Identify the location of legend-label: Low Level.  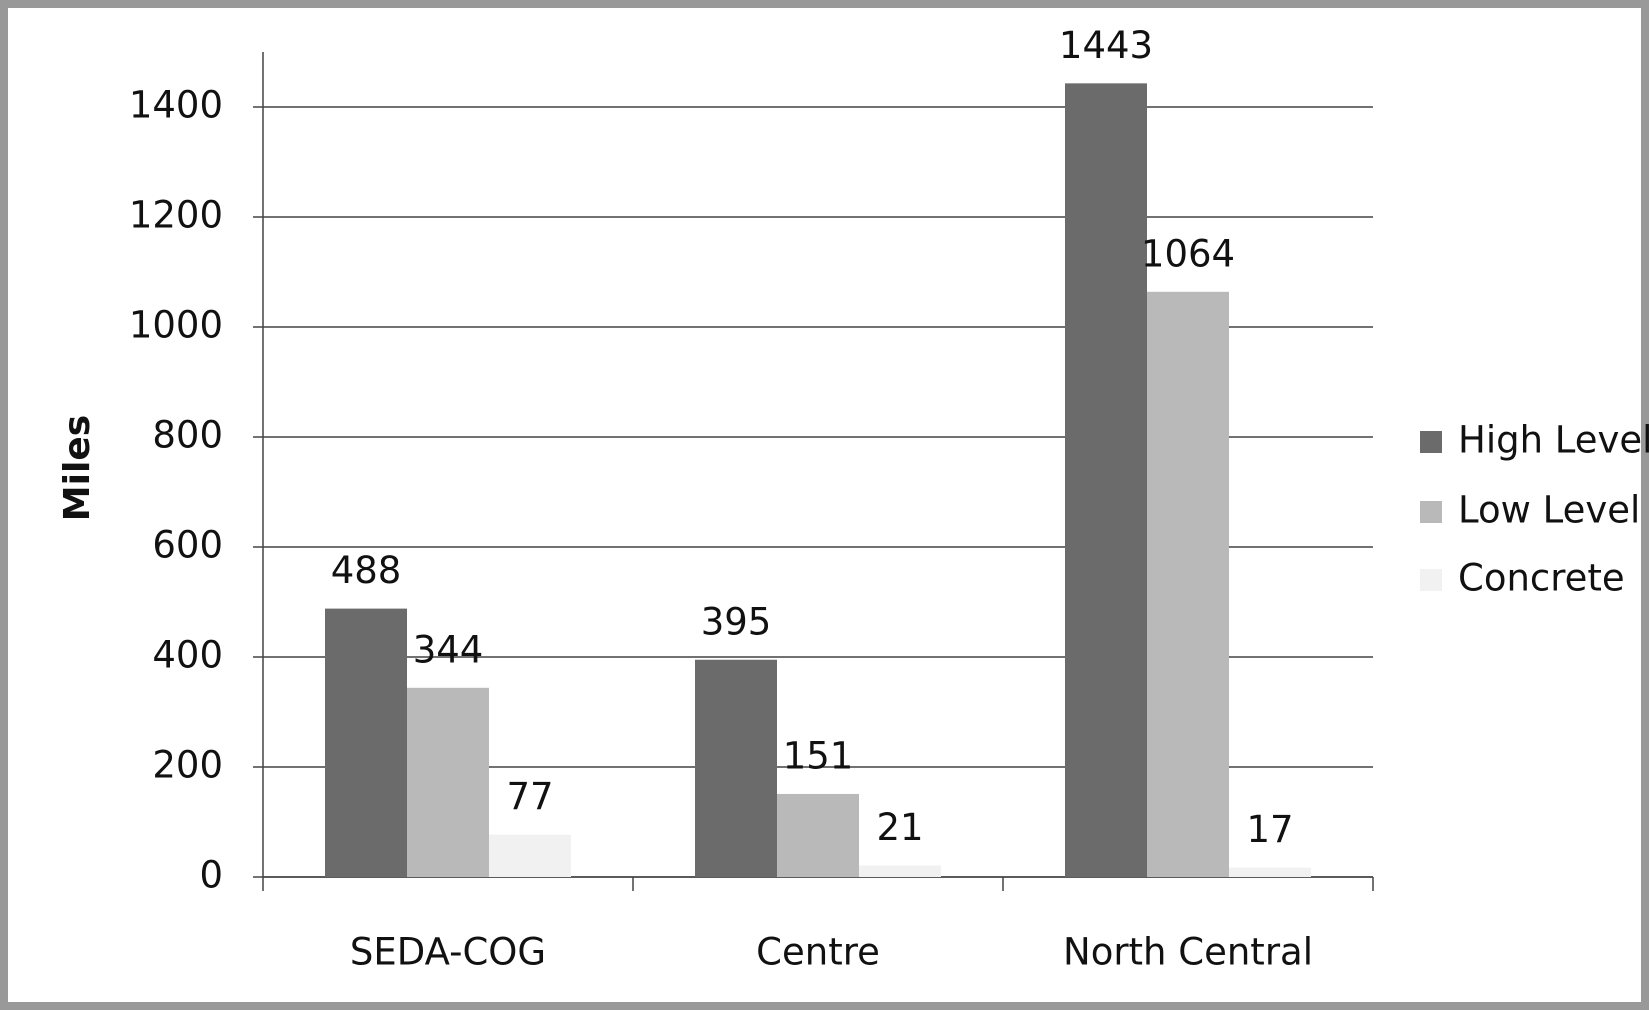
(1549, 510).